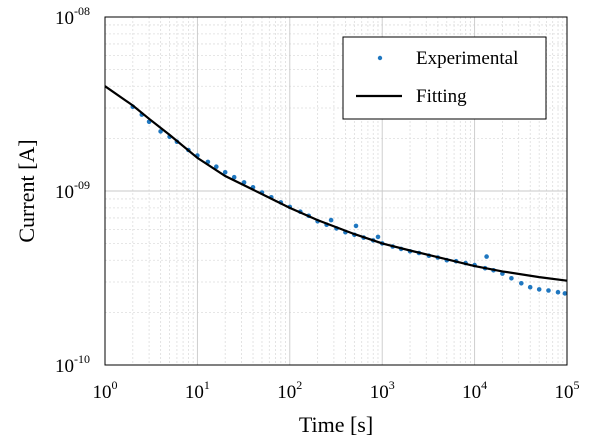 Image resolution: width=595 pixels, height=437 pixels. What do you see at coordinates (336, 424) in the screenshot?
I see `x-axis-title: Time [s]` at bounding box center [336, 424].